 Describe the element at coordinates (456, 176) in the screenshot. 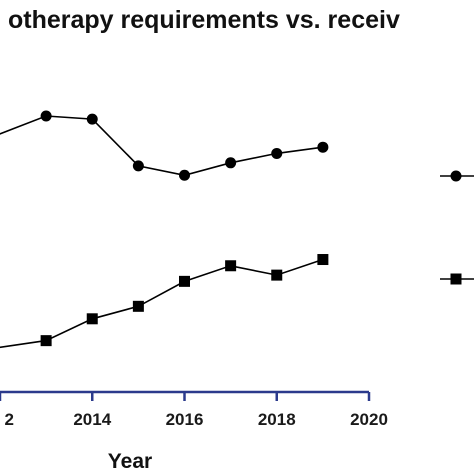

I see `legend-marker-circle` at that location.